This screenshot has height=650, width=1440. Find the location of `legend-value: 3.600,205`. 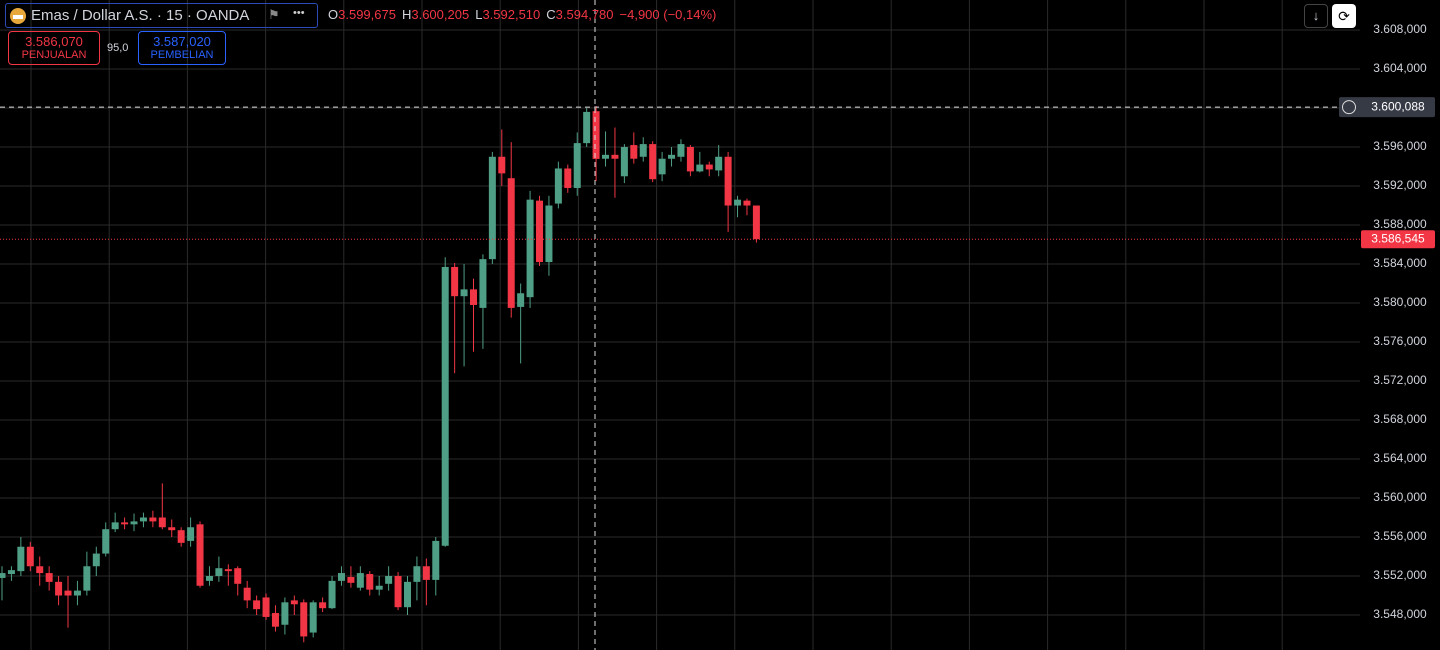

legend-value: 3.600,205 is located at coordinates (440, 14).